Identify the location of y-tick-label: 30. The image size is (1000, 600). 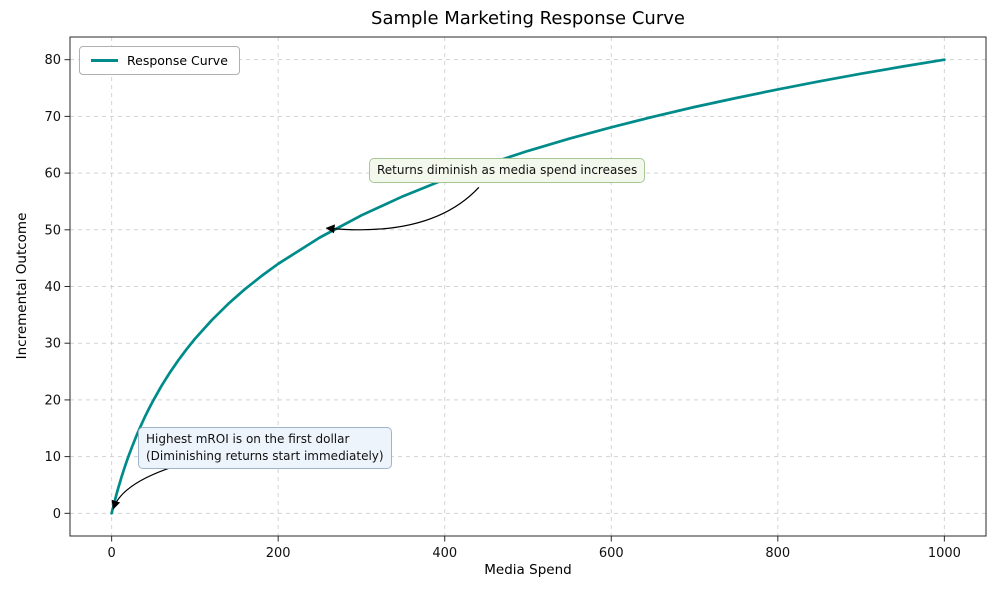
(52, 344).